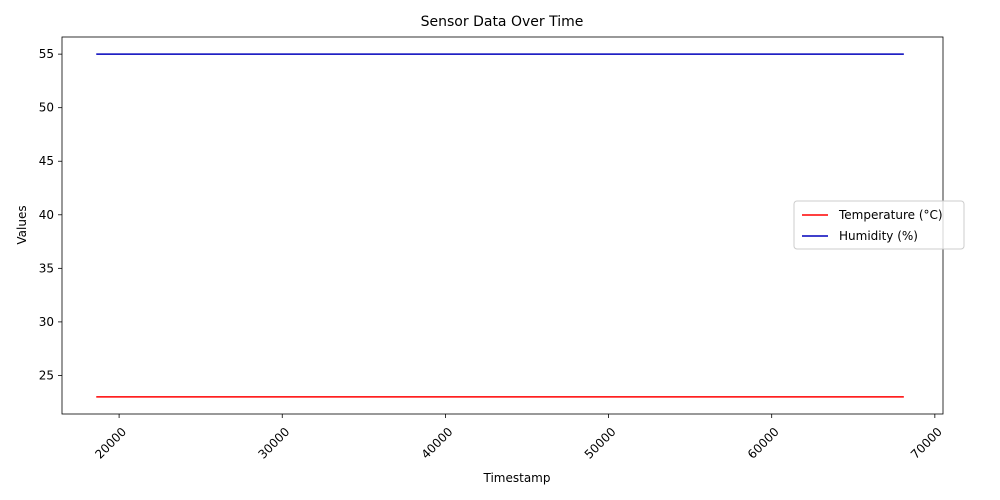 The width and height of the screenshot is (1000, 500). What do you see at coordinates (46, 268) in the screenshot?
I see `y-tick-label: 35` at bounding box center [46, 268].